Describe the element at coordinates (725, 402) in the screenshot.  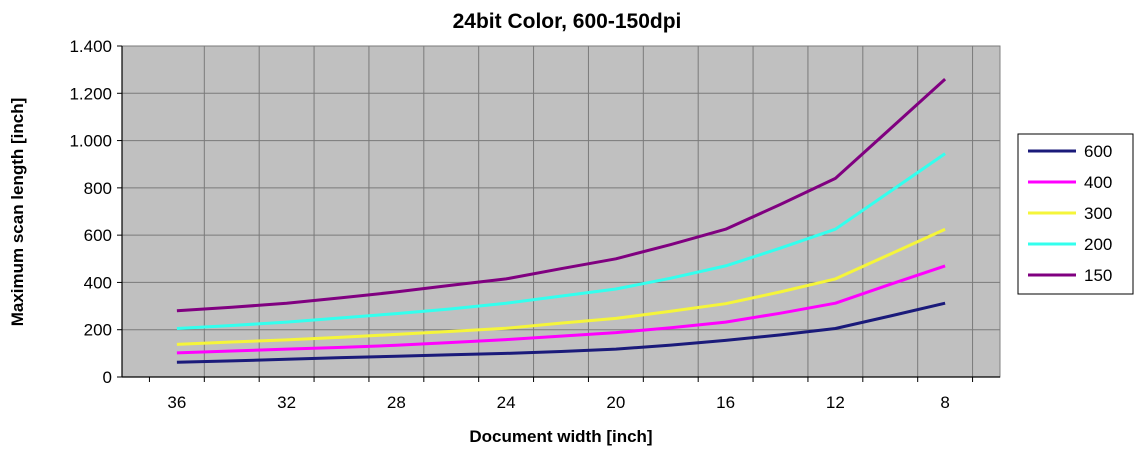
I see `x-tick-label: 16` at that location.